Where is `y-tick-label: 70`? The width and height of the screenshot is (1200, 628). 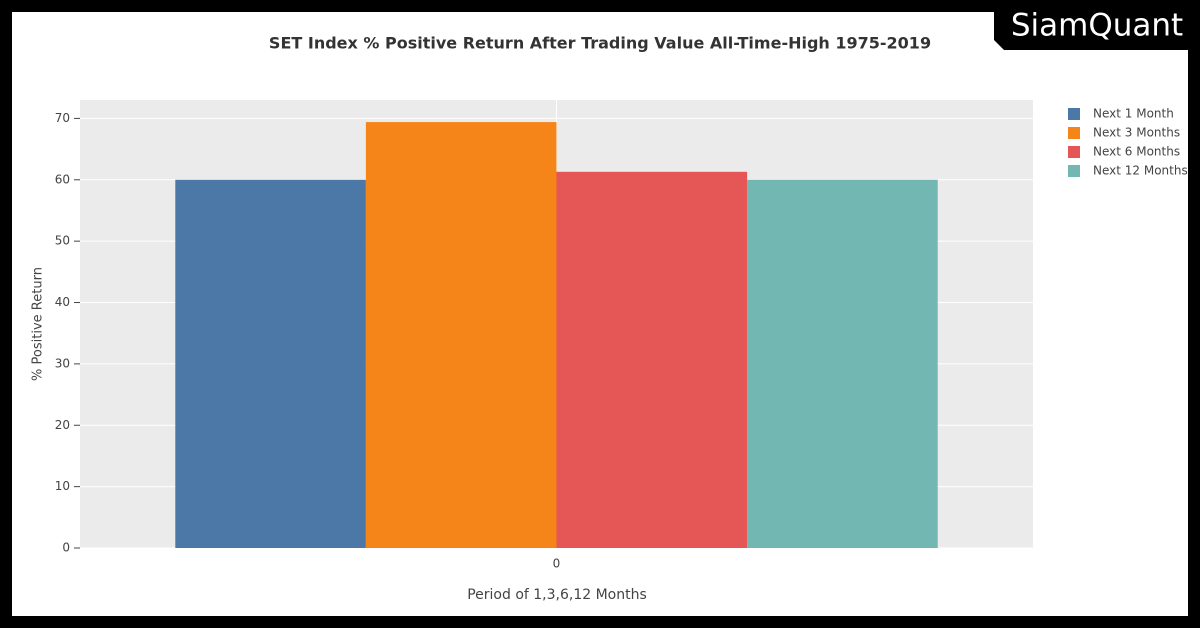 y-tick-label: 70 is located at coordinates (62, 118).